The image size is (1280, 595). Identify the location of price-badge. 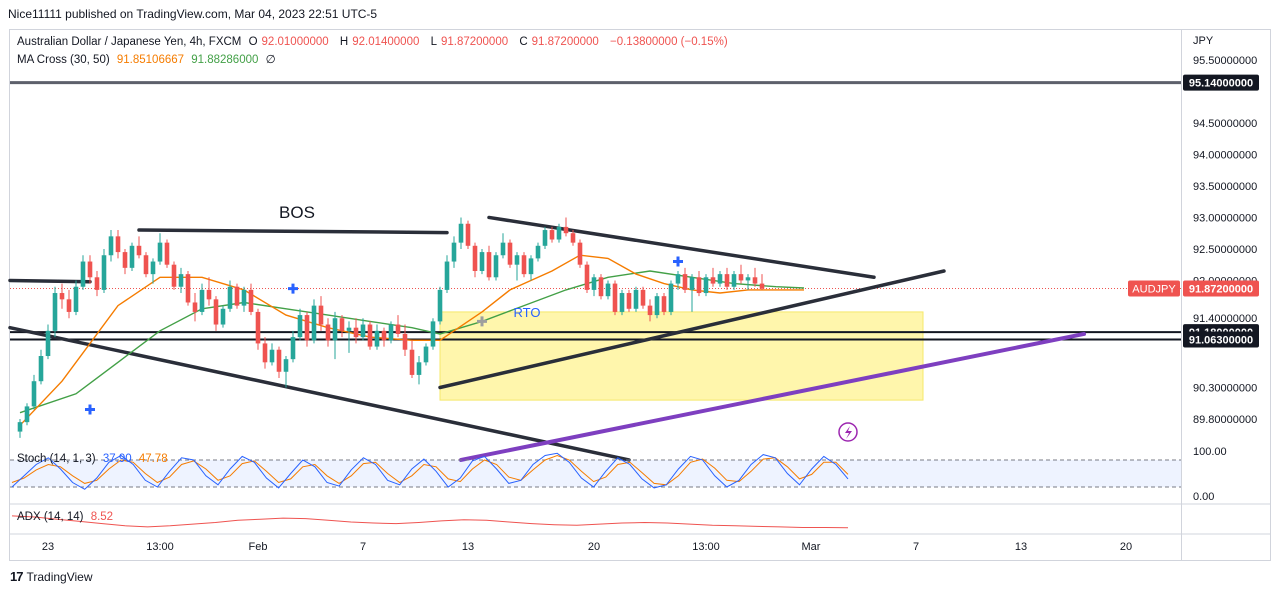
(1221, 288).